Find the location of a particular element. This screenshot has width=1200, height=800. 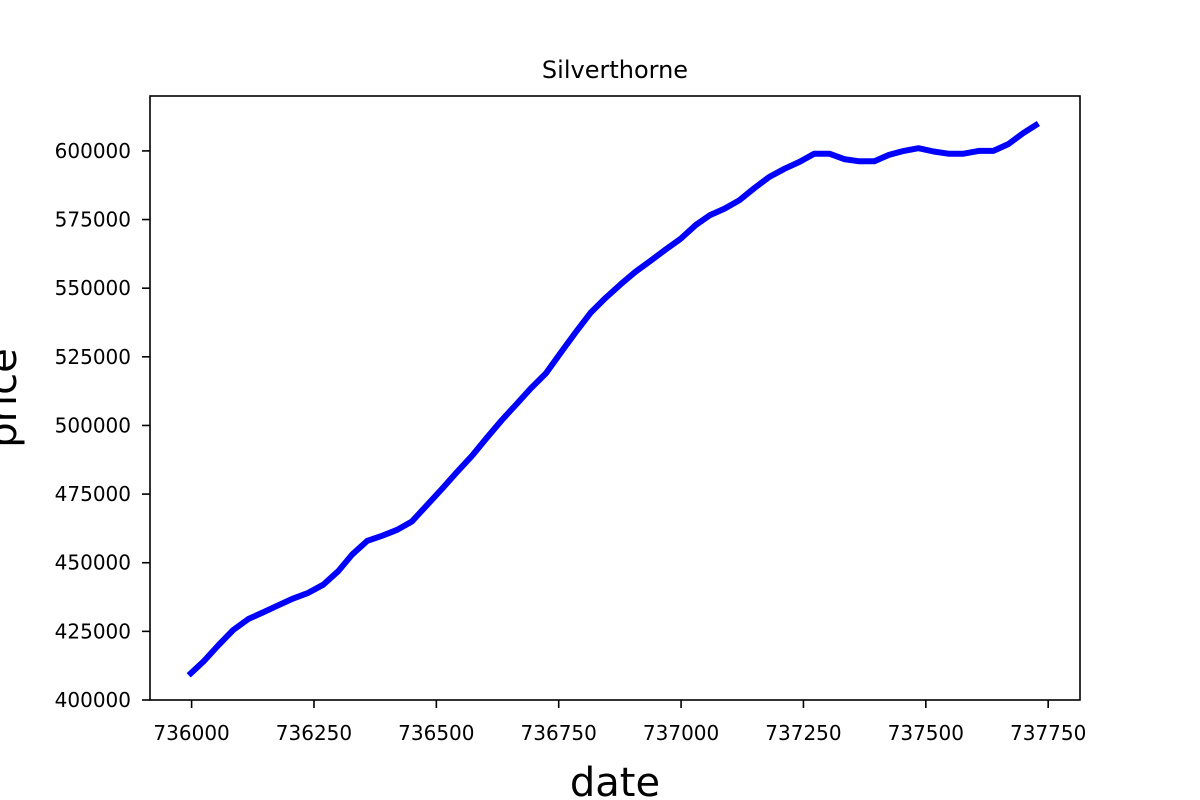

x-tick-label: 736500 is located at coordinates (436, 733).